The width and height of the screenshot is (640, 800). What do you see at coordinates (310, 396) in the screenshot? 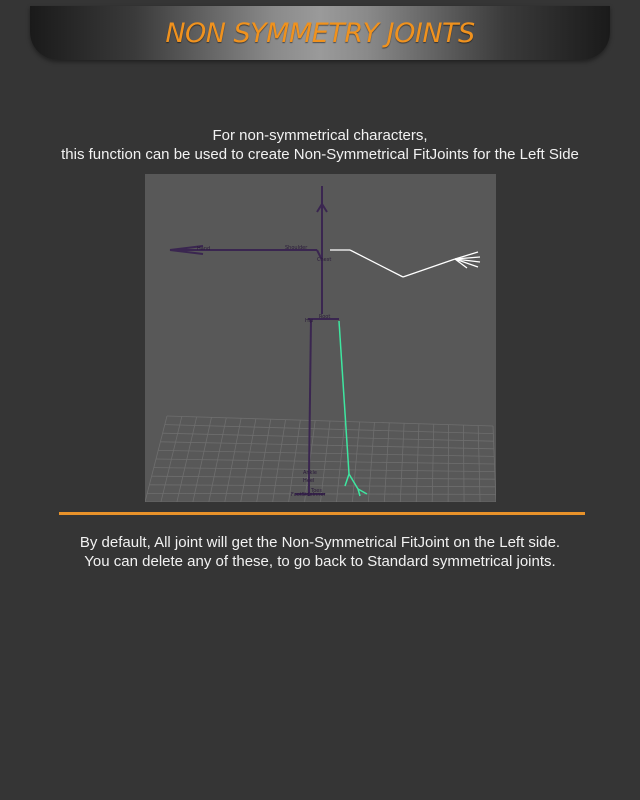
I see `right-leg-bone` at bounding box center [310, 396].